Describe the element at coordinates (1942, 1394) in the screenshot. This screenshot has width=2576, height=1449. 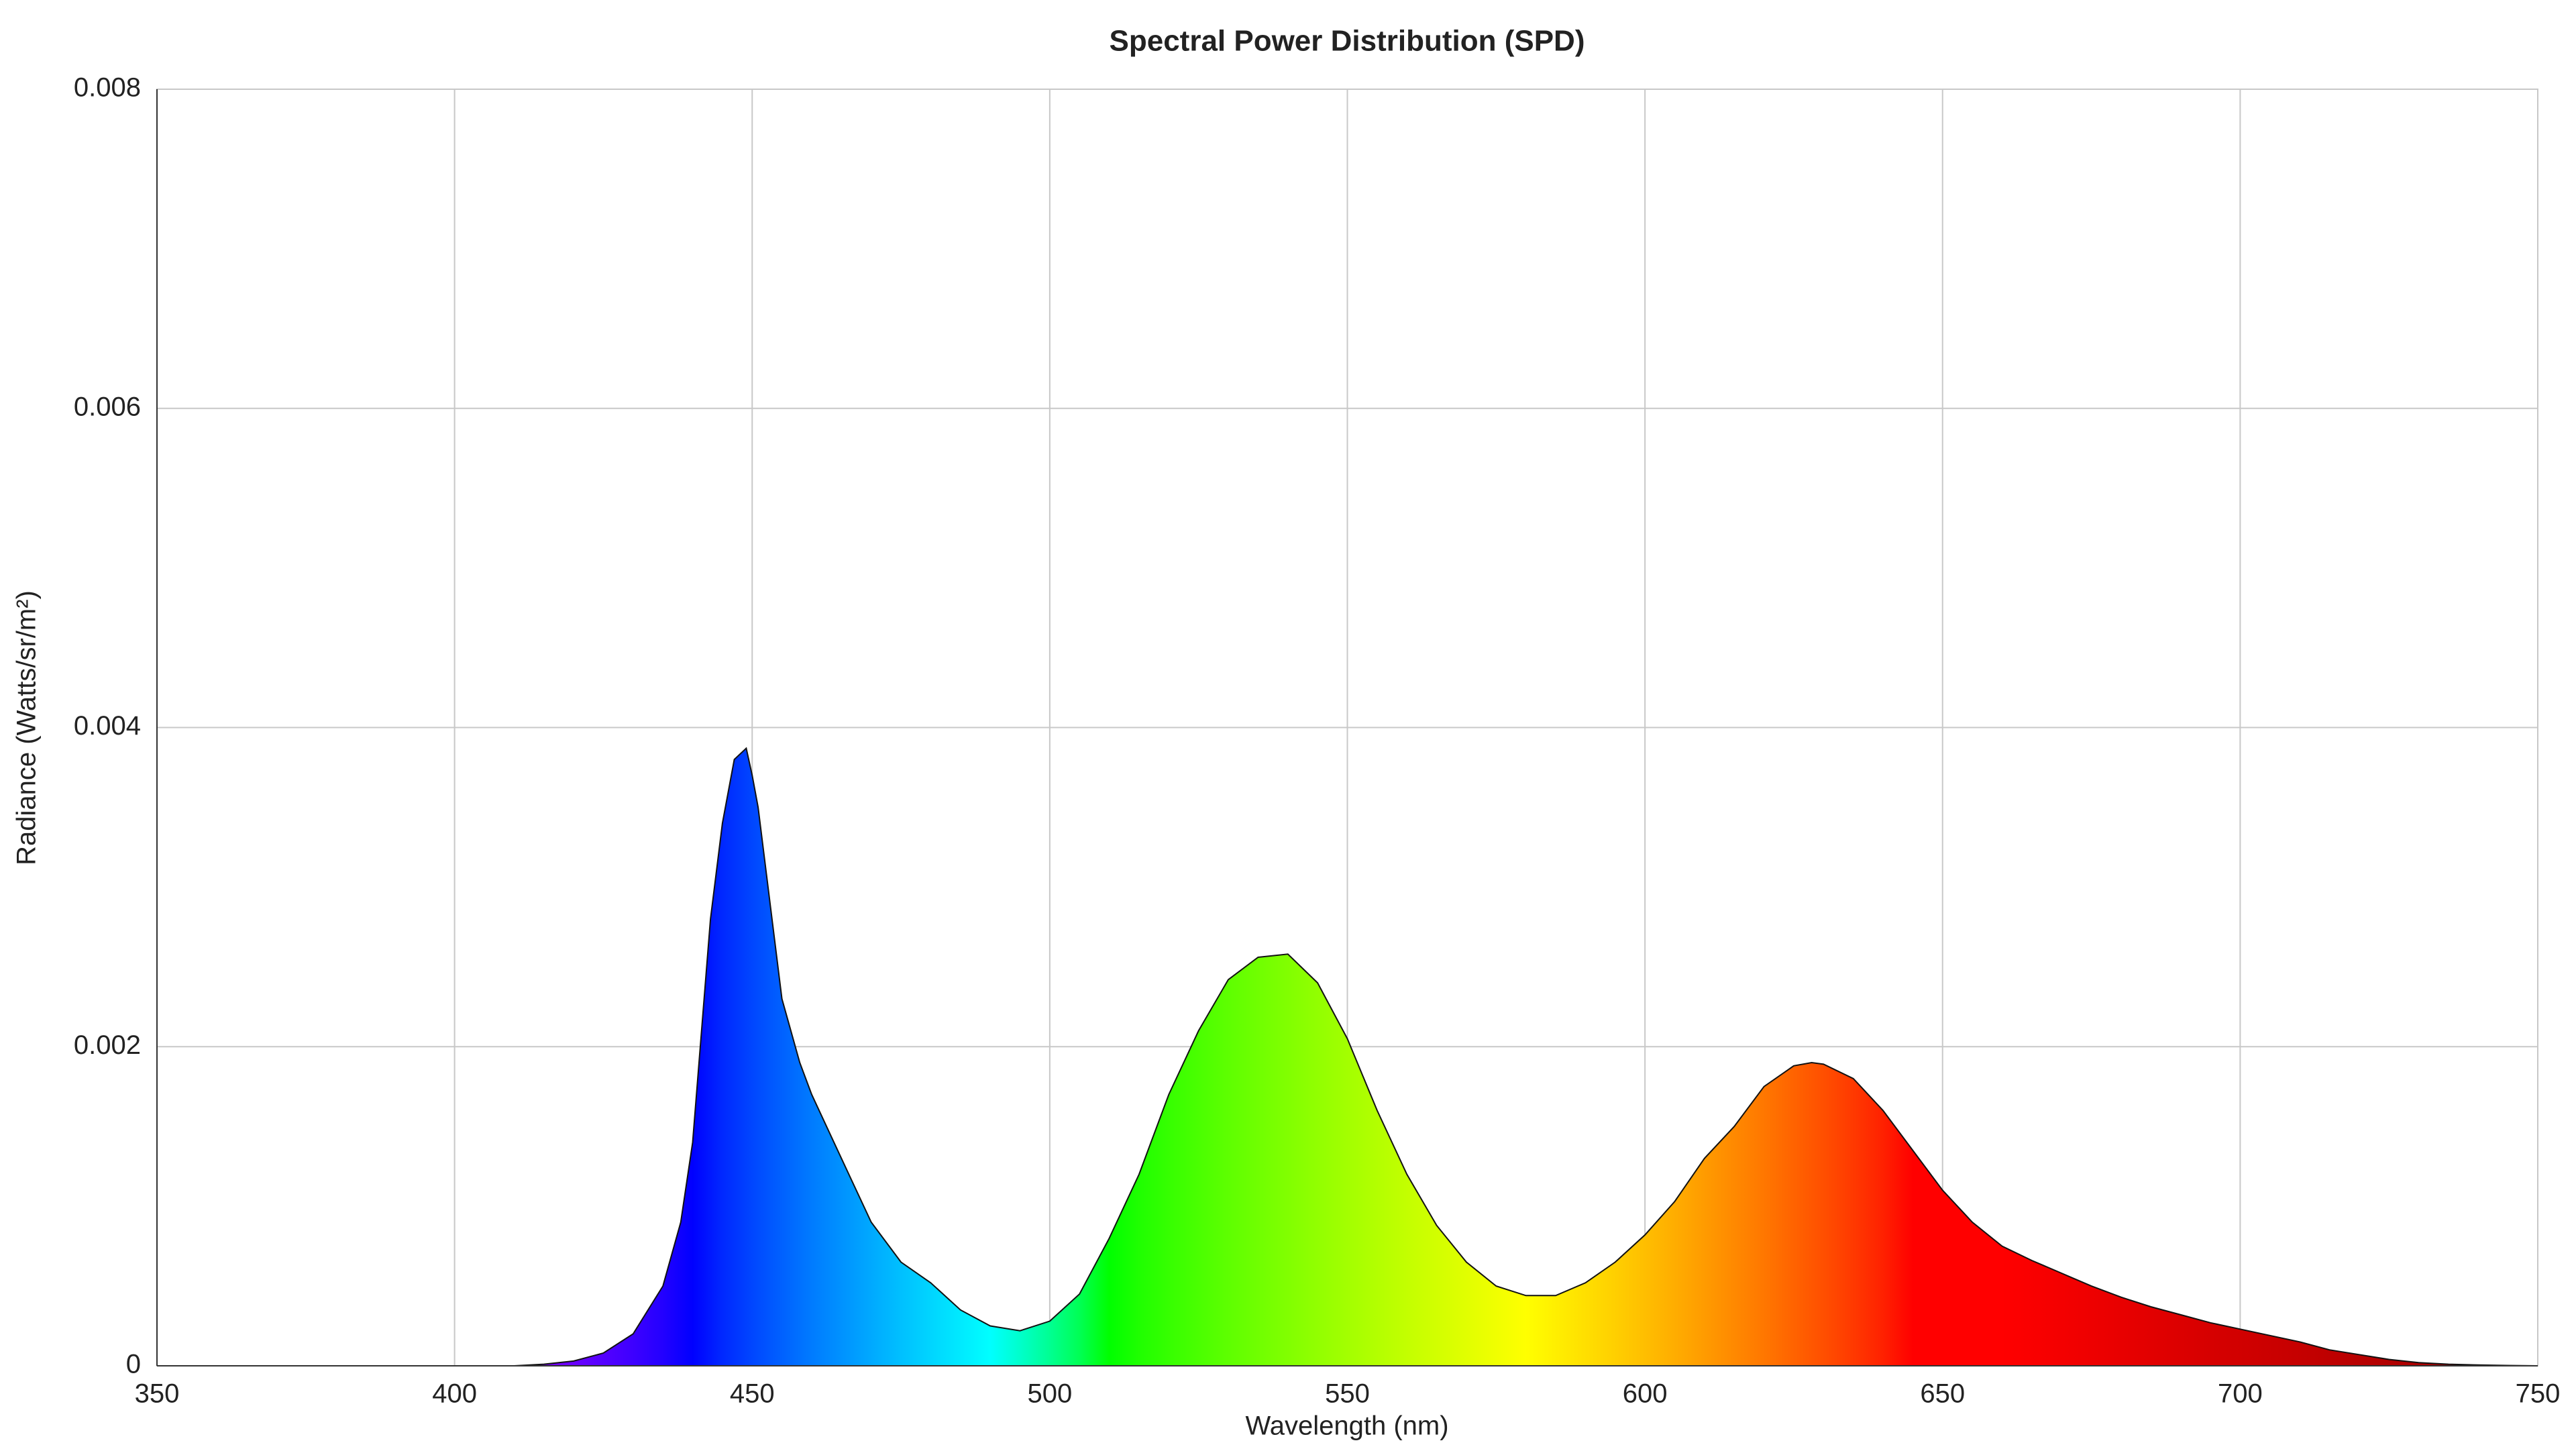
I see `x-tick-label: 650` at that location.